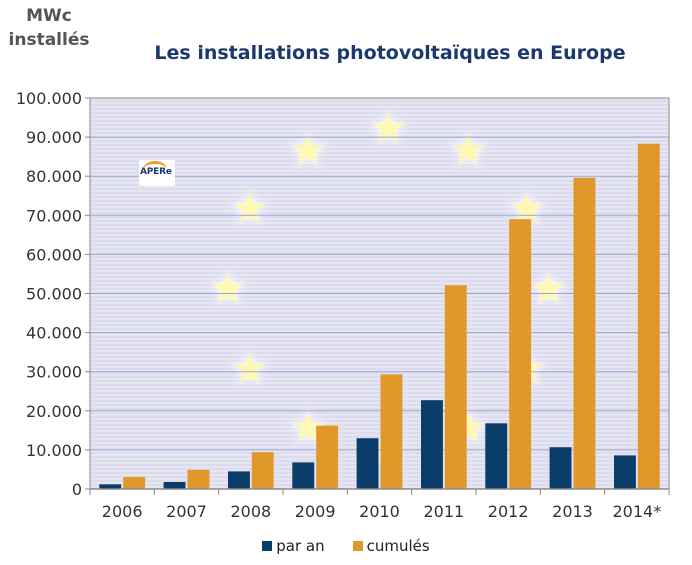 This screenshot has width=692, height=565. I want to click on x-tick-label: 2011, so click(443, 511).